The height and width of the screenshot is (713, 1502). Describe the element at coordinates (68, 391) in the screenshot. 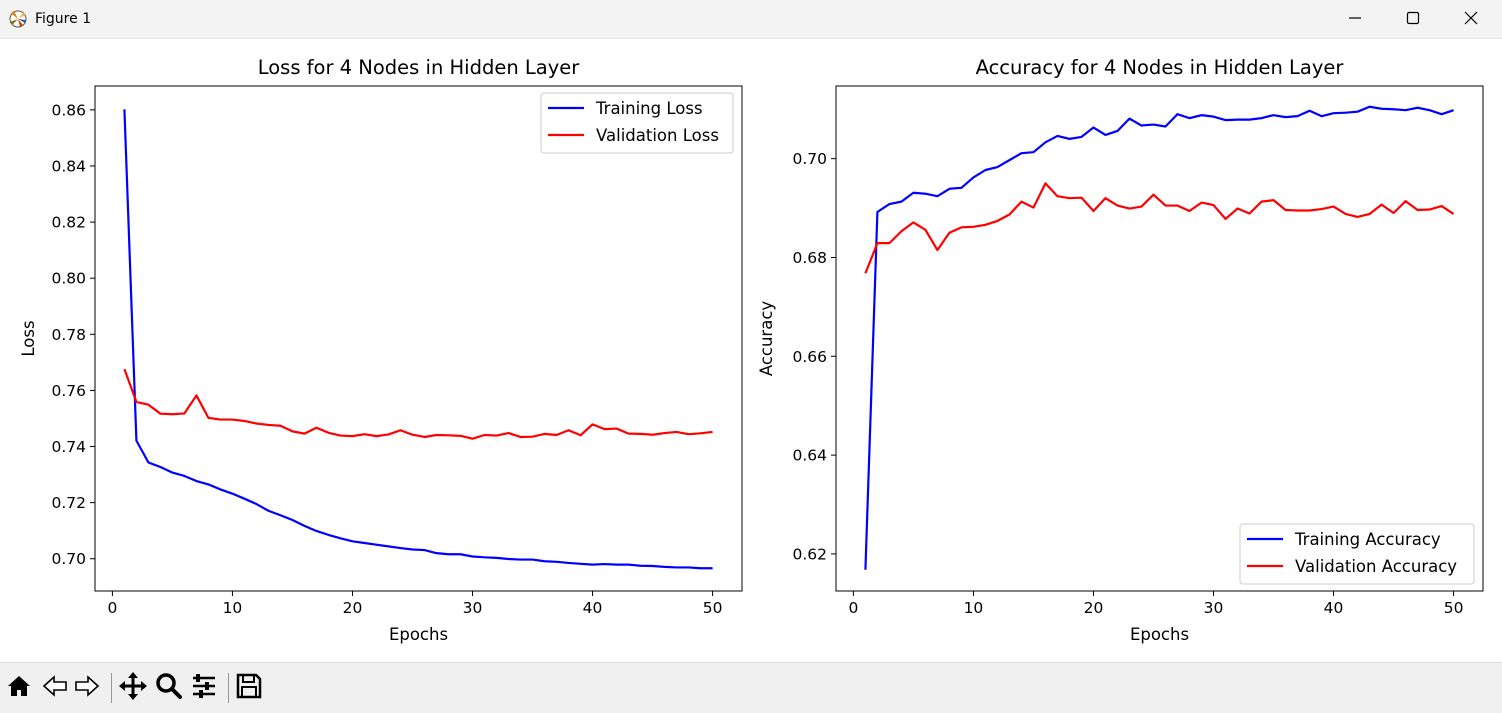

I see `y-tick-label: 0.76` at that location.